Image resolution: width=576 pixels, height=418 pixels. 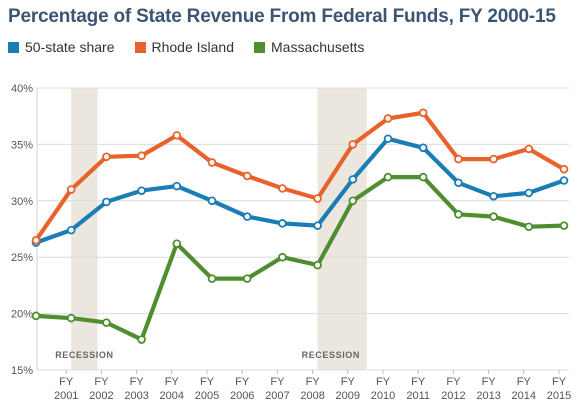 I want to click on legend-label-rhode-island: Rhode Island, so click(x=193, y=47).